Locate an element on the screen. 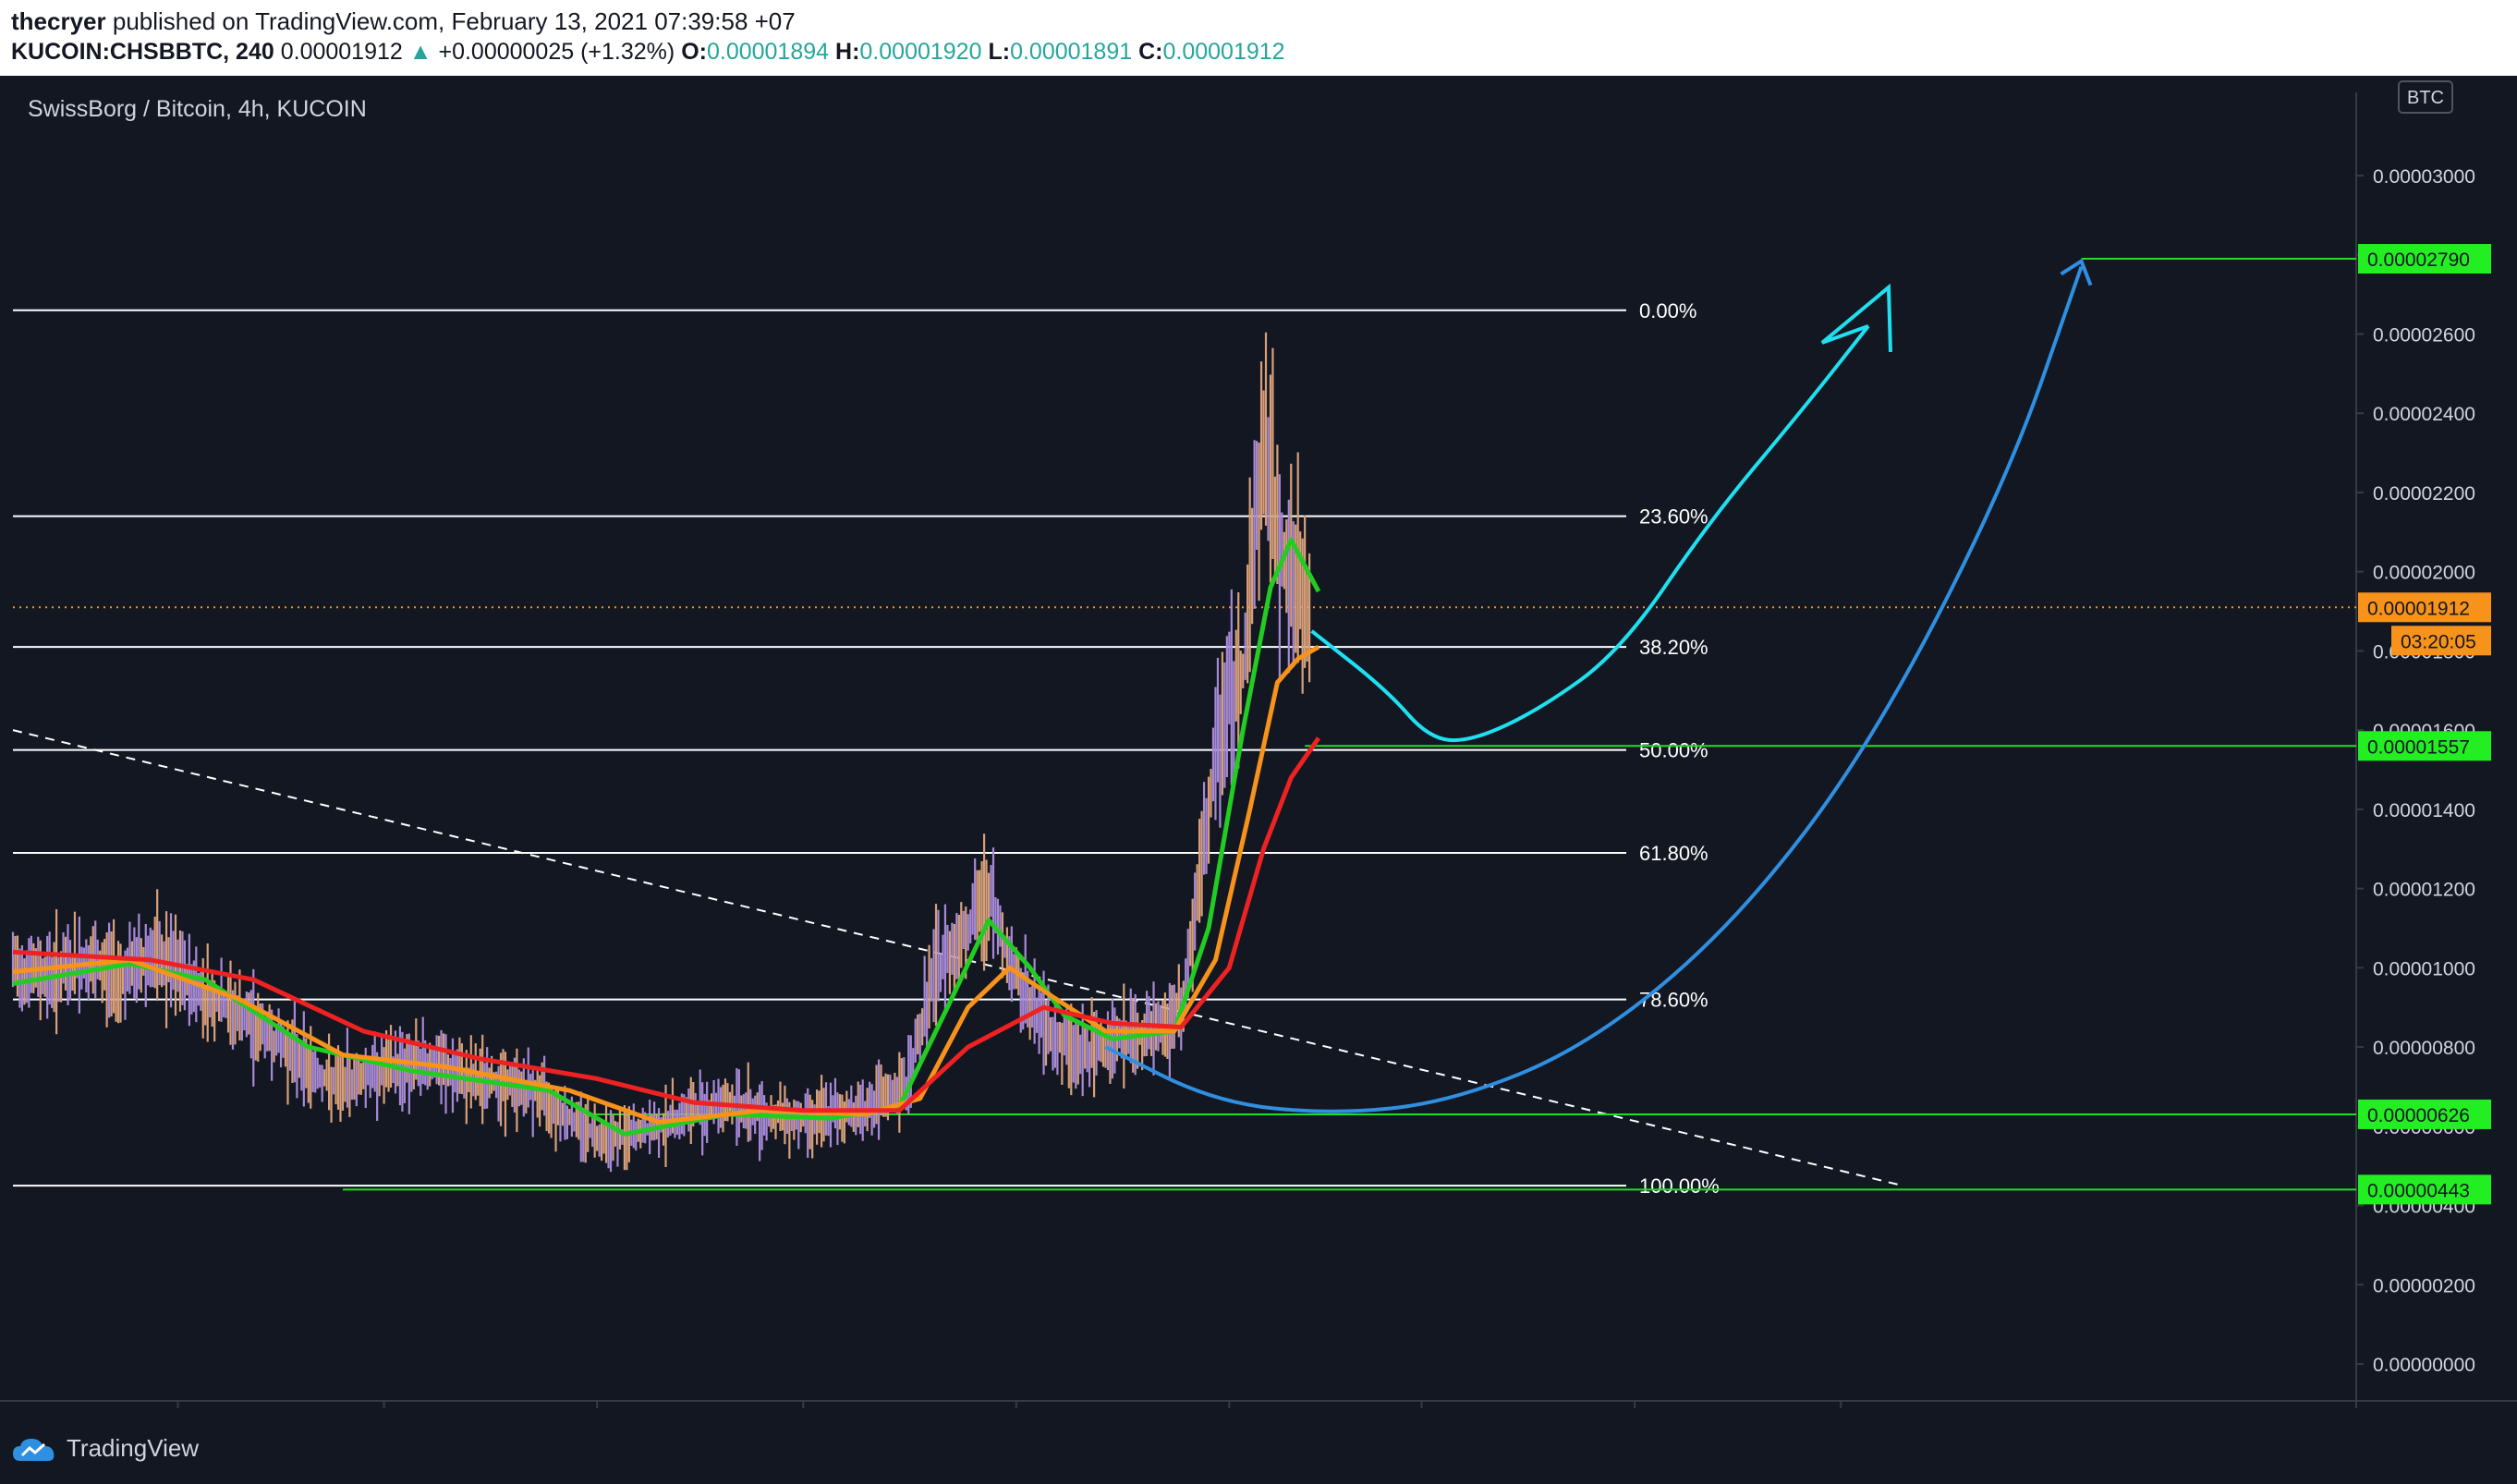  price-tick-label: 0.00001000 is located at coordinates (2424, 968).